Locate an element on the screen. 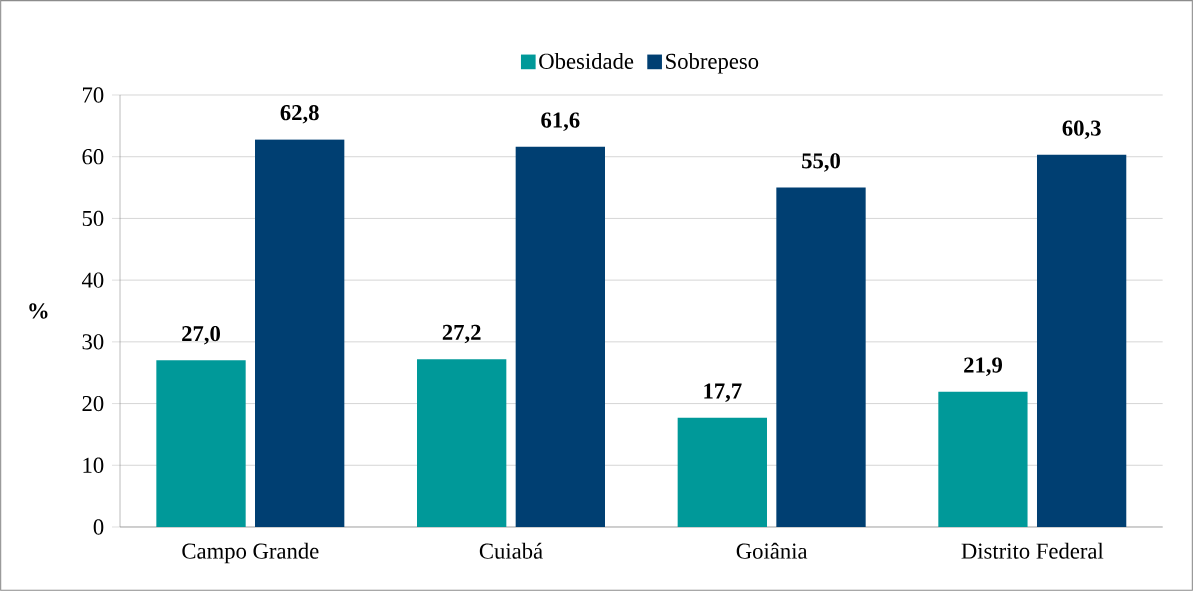  legend-label: Obesidade is located at coordinates (586, 61).